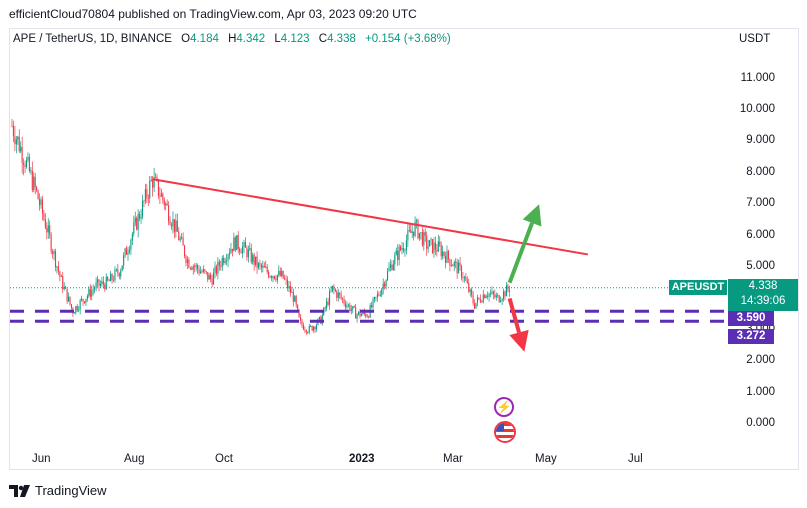 The height and width of the screenshot is (508, 807). I want to click on legend-close: 4.338, so click(341, 39).